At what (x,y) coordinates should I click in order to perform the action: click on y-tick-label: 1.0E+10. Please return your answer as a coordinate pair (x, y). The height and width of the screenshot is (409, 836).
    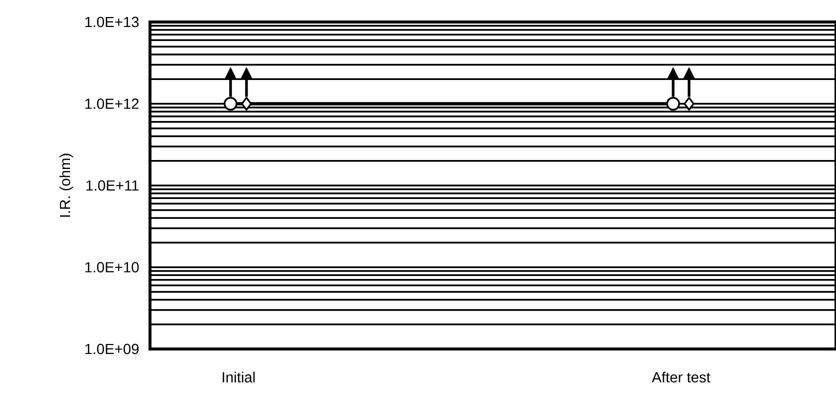
    Looking at the image, I should click on (112, 267).